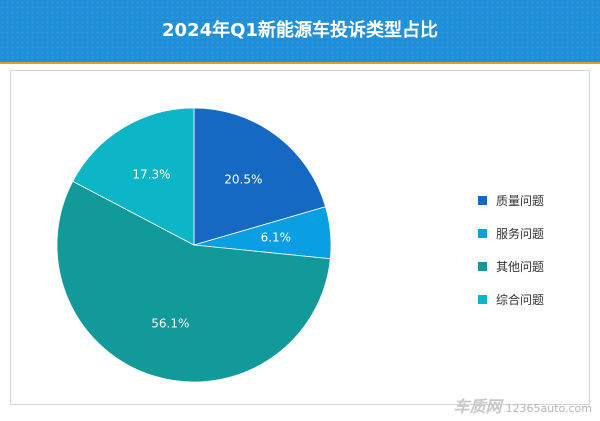 Image resolution: width=600 pixels, height=421 pixels. I want to click on legend-label: 服务问题, so click(520, 234).